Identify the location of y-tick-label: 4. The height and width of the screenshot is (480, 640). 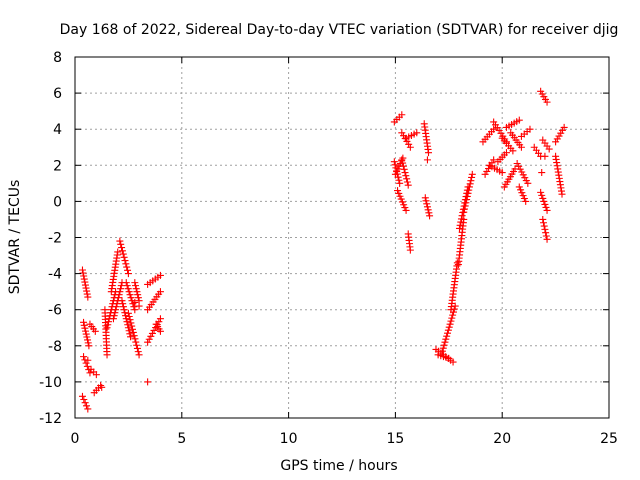
(57, 130).